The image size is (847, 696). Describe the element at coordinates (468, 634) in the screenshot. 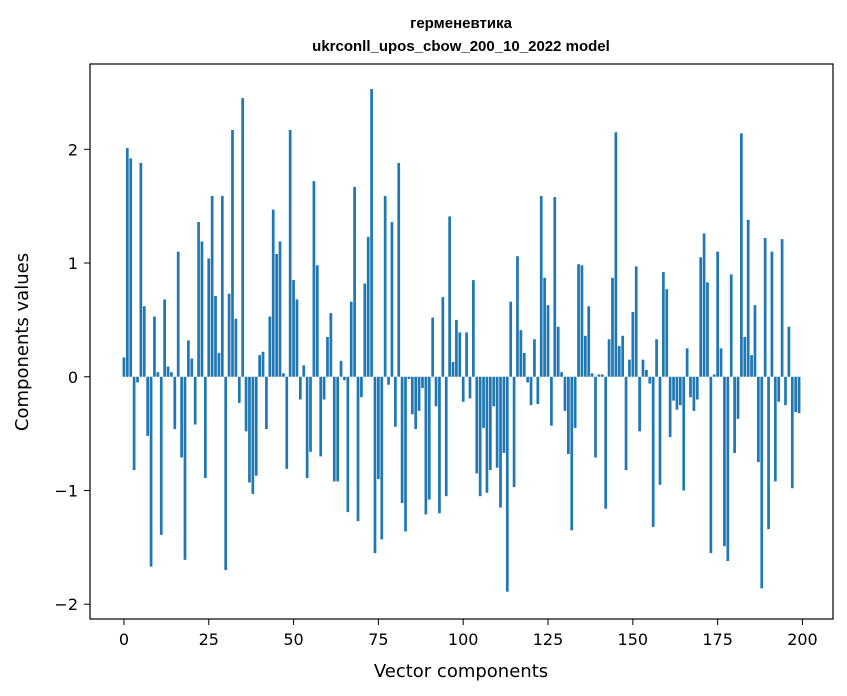

I see `x-axis: 0 25 50 75 100 125 150 175 200` at that location.